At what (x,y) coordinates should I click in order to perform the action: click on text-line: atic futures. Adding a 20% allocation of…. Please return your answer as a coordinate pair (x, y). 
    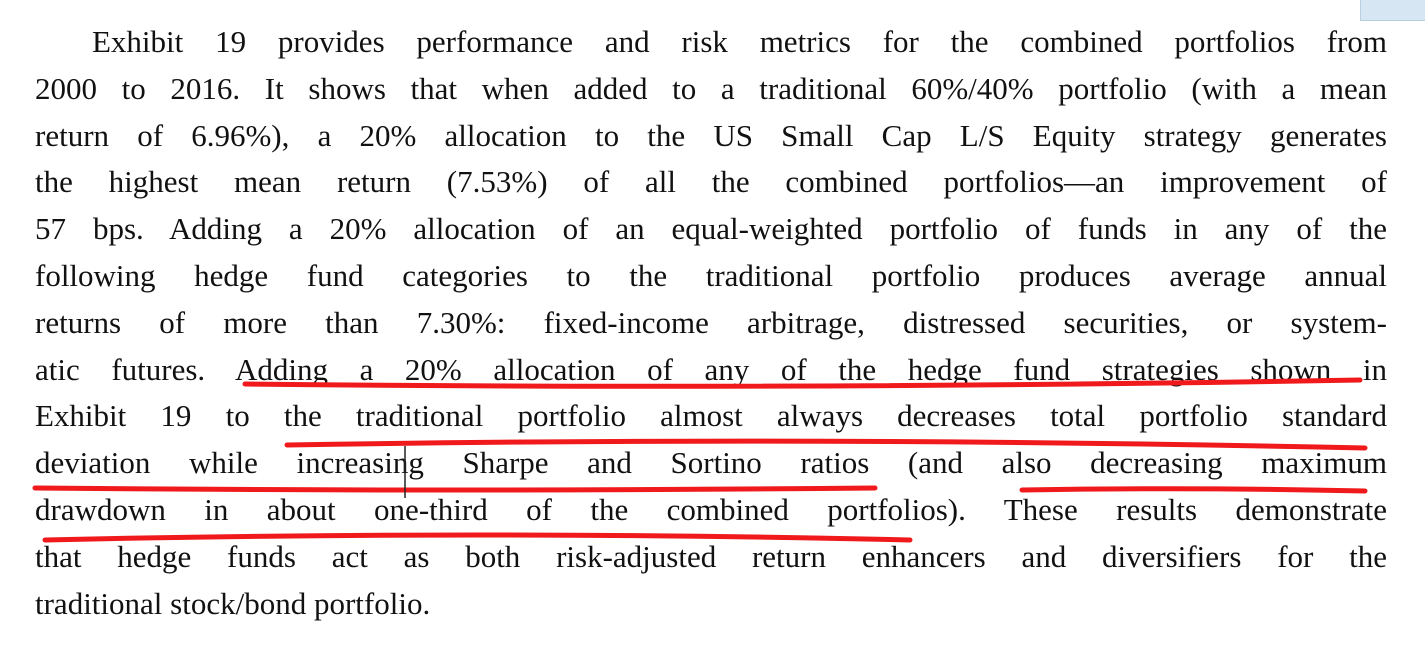
    Looking at the image, I should click on (711, 369).